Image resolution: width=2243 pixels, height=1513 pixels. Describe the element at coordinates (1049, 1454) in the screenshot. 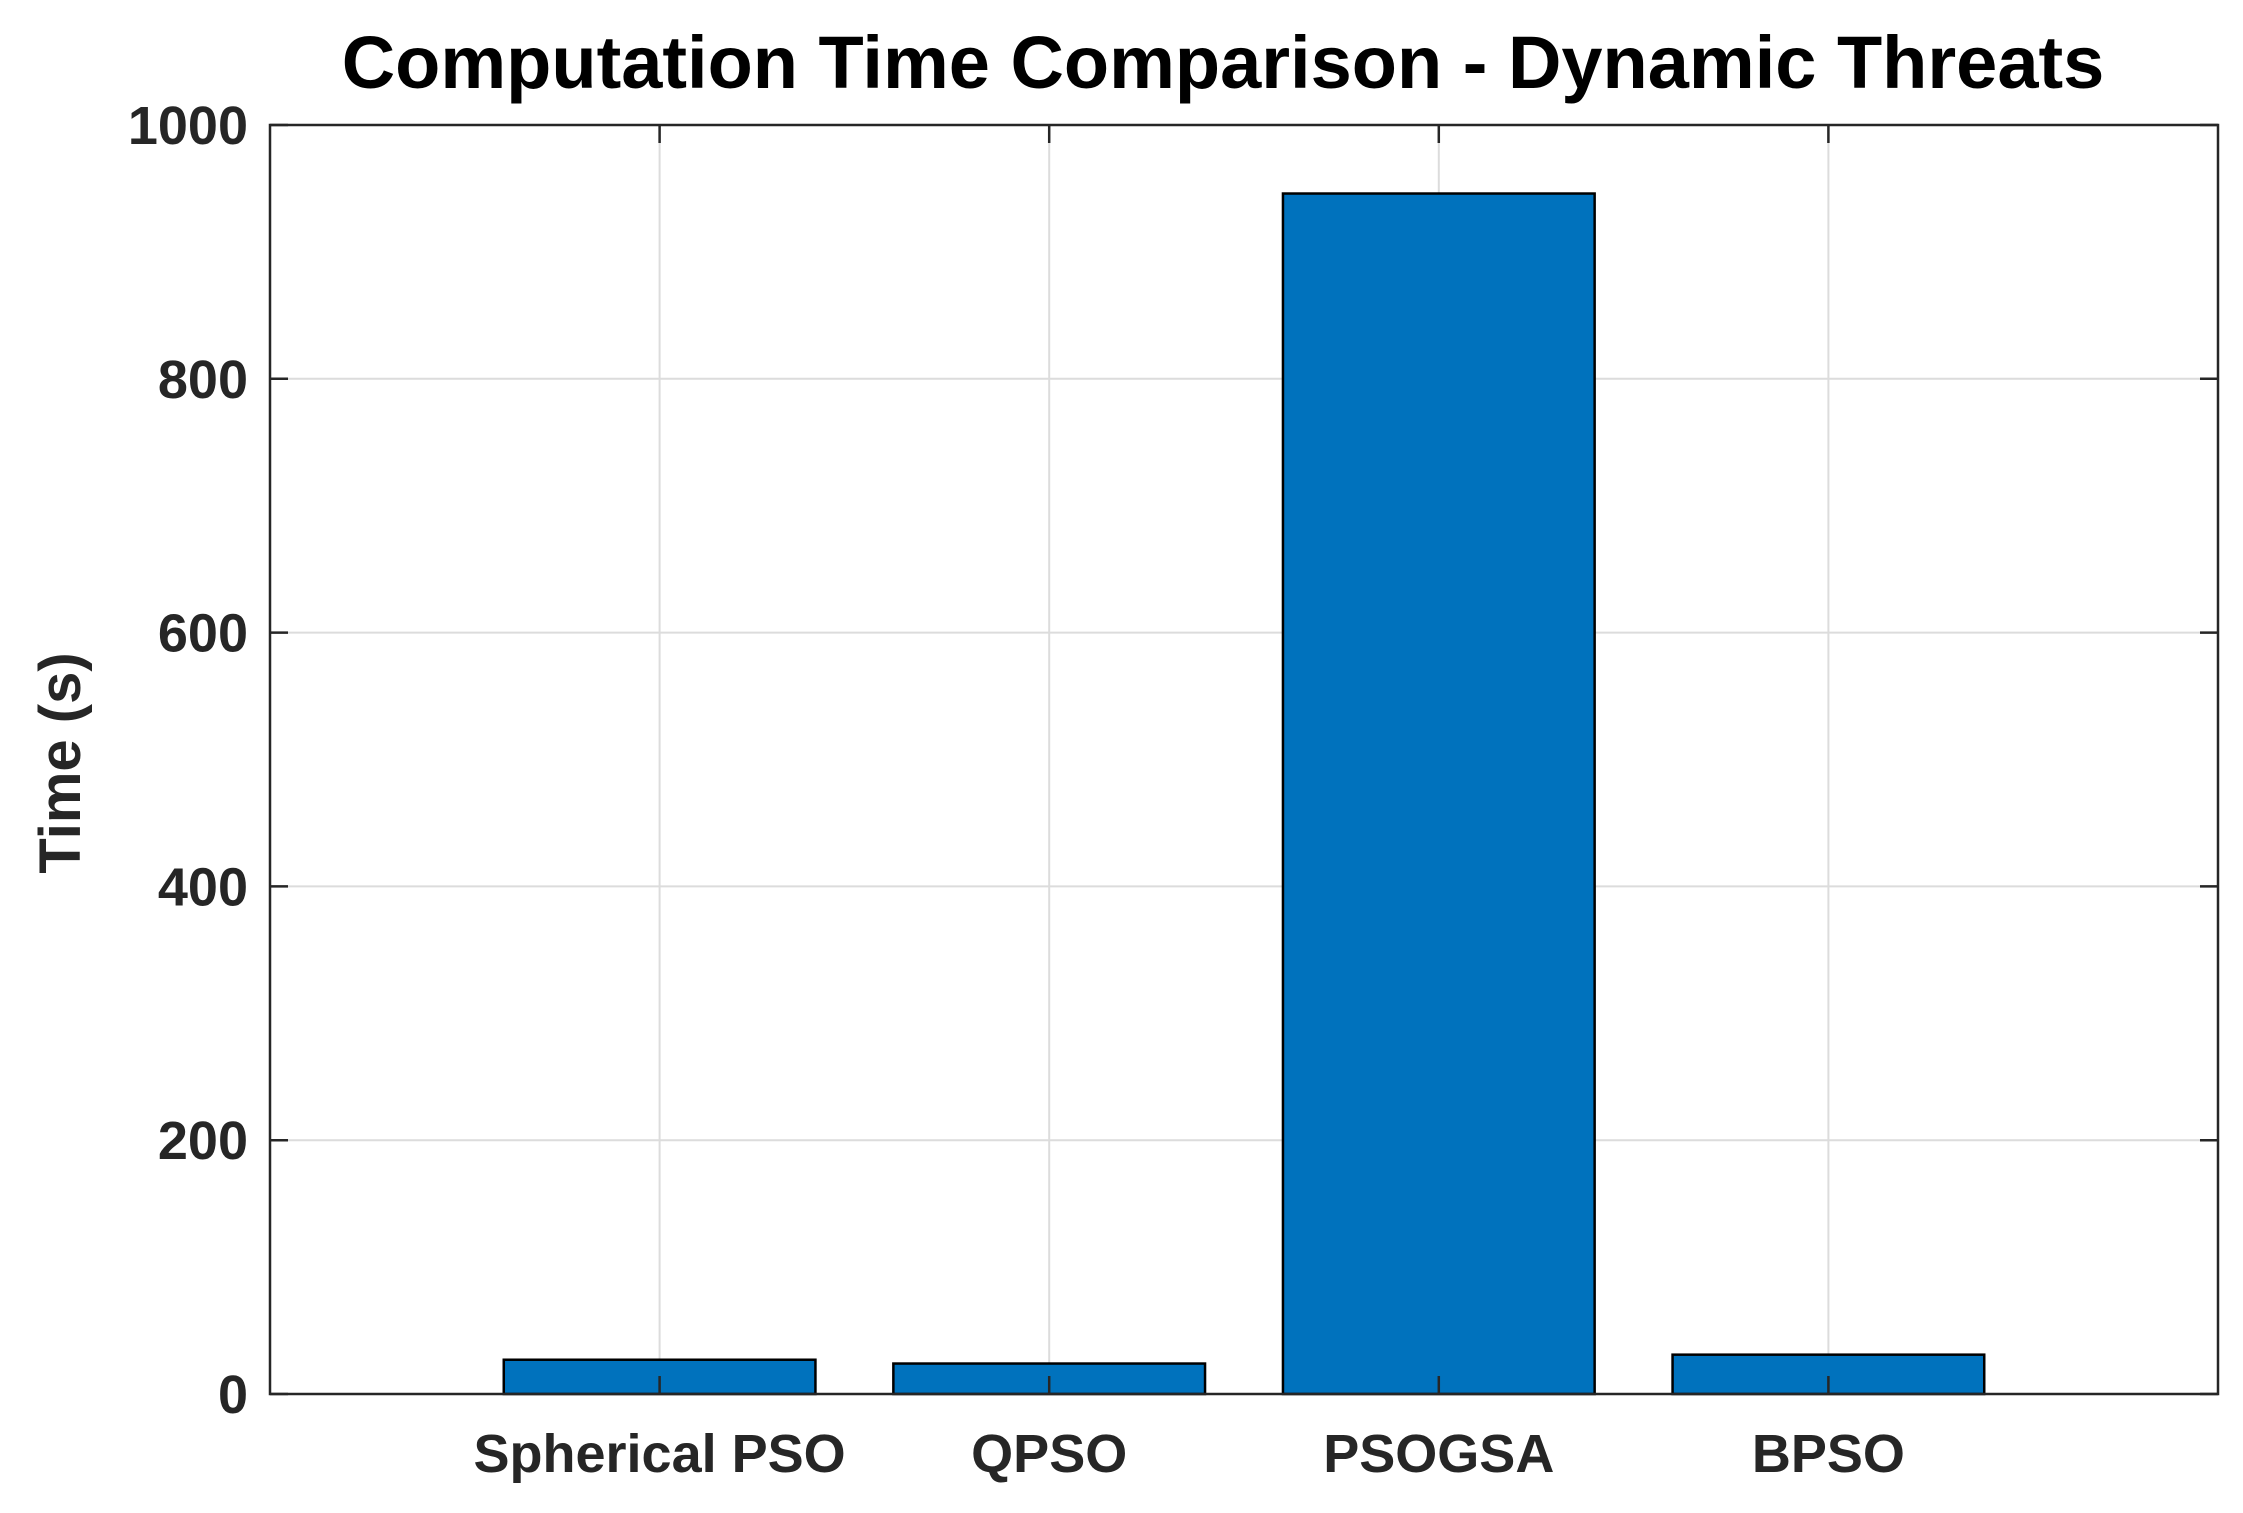

I see `x-tick-label: QPSO` at that location.